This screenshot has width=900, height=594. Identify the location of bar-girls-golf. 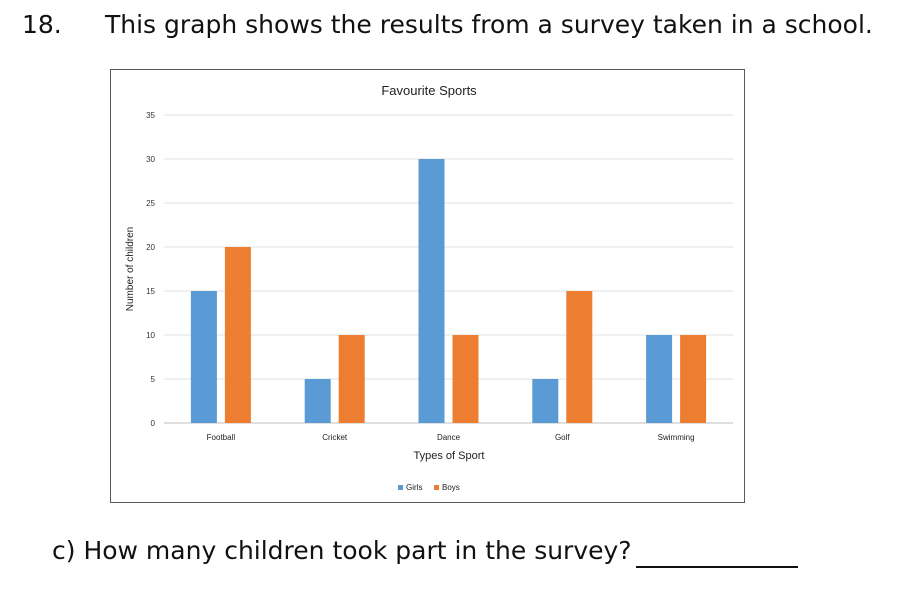
(545, 401).